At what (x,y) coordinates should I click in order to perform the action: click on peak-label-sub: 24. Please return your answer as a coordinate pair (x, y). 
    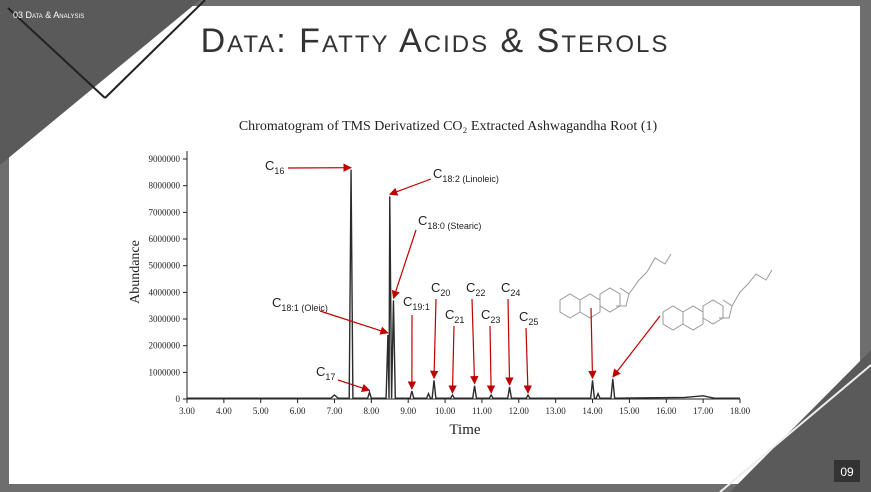
    Looking at the image, I should click on (515, 293).